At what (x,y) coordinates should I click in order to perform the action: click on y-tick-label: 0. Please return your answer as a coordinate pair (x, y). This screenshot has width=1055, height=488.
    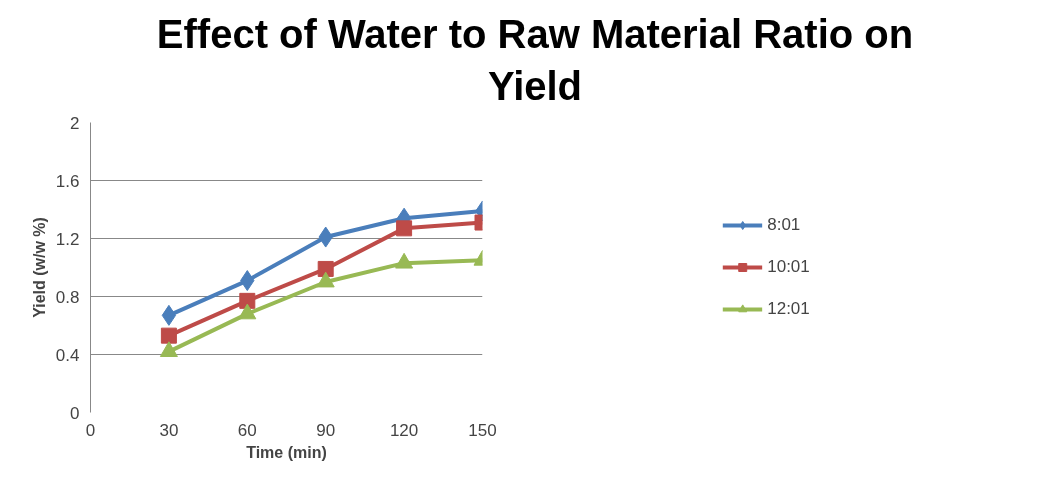
    Looking at the image, I should click on (75, 413).